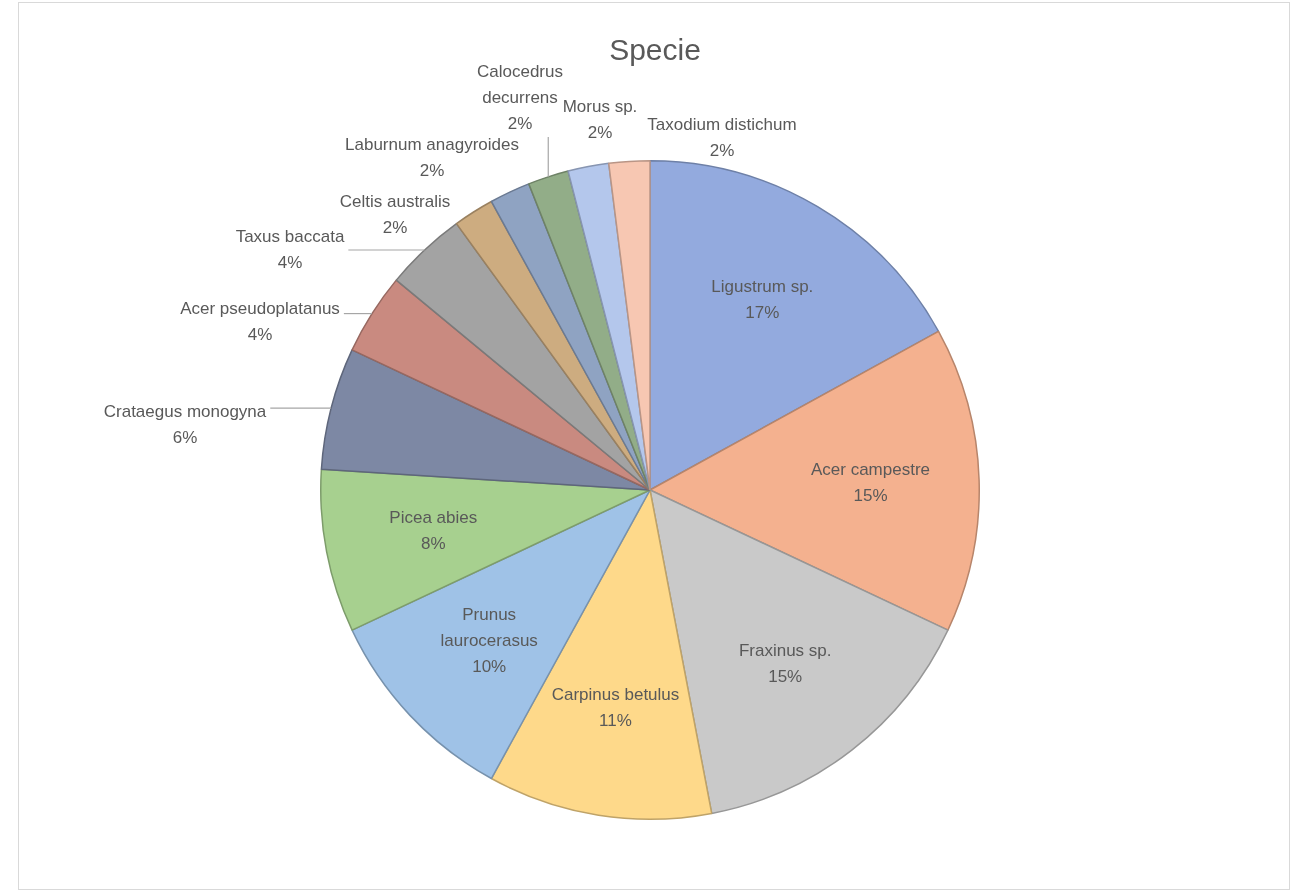 This screenshot has height=895, width=1292. I want to click on slice-label: Taxodium distichum, so click(722, 124).